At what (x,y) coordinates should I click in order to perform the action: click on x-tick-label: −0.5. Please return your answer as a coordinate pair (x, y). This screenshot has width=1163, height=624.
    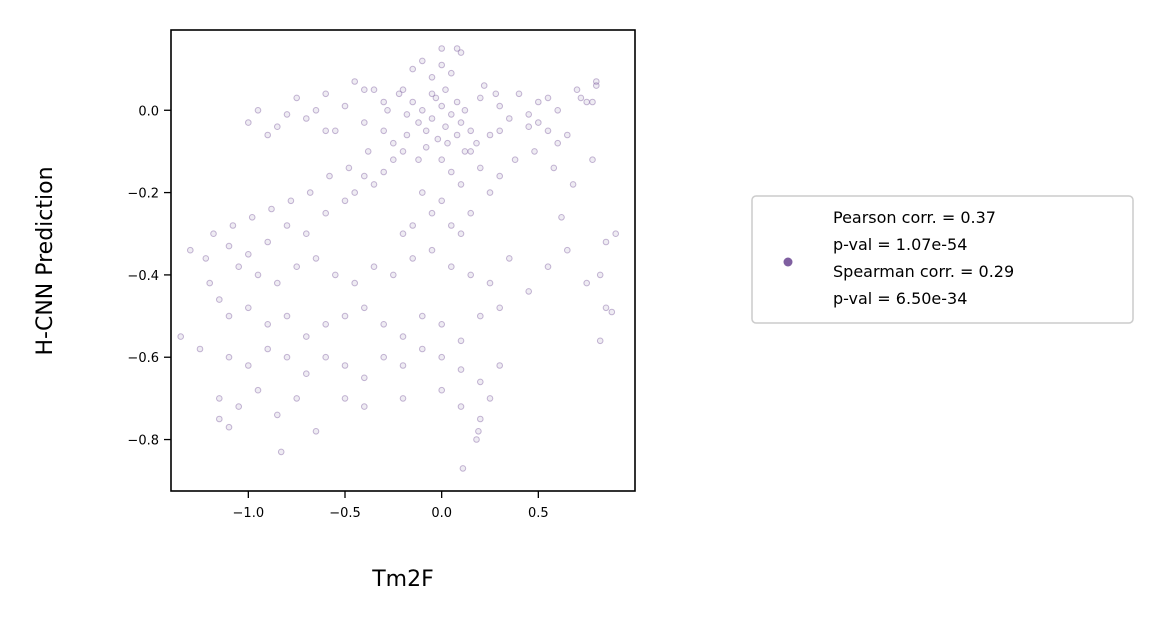
    Looking at the image, I should click on (345, 513).